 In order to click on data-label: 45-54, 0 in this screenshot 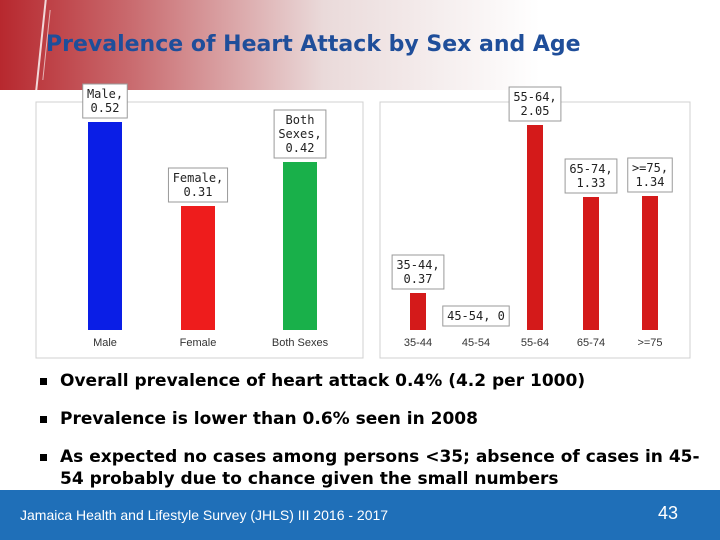, I will do `click(476, 316)`.